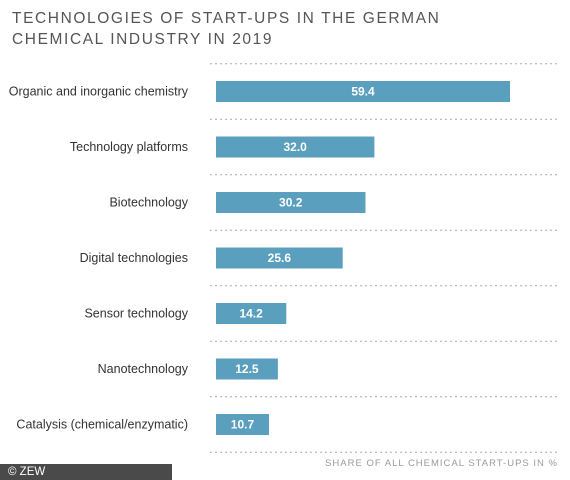 This screenshot has height=480, width=570. Describe the element at coordinates (143, 369) in the screenshot. I see `category-label: Nanotechnology` at that location.